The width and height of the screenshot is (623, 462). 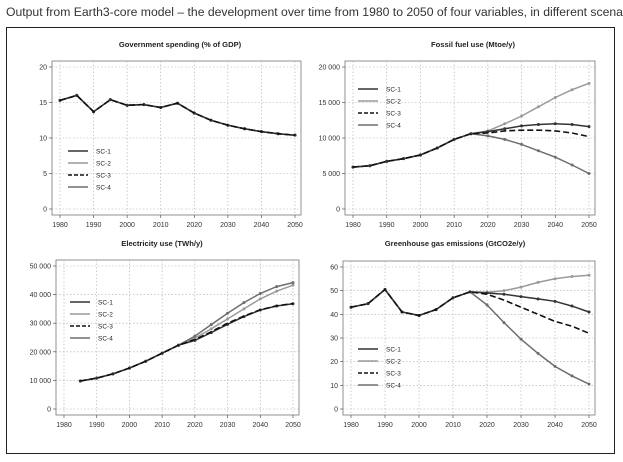 I want to click on x-tick-label: 2010, so click(x=453, y=425).